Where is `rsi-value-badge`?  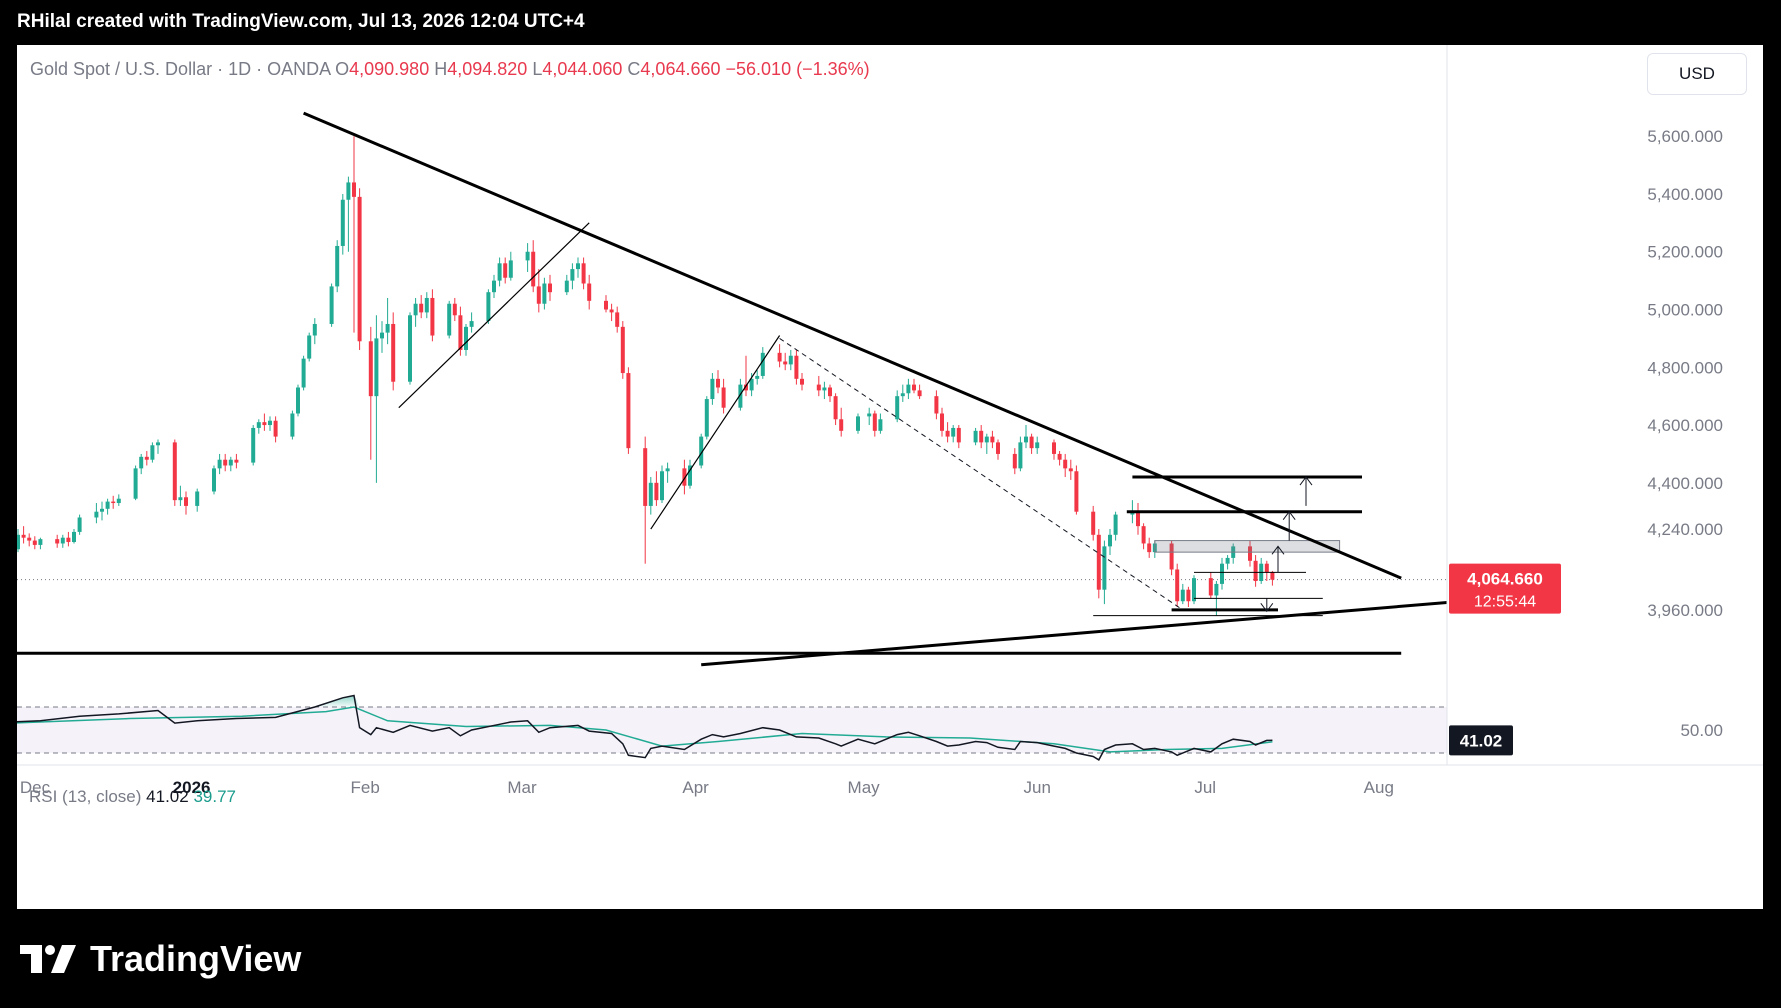 rsi-value-badge is located at coordinates (1481, 740).